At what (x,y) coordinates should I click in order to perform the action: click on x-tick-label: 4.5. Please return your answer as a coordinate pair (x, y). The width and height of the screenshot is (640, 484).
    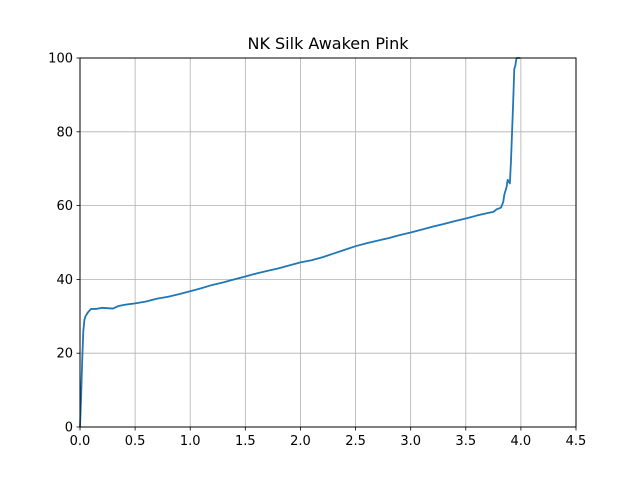
    Looking at the image, I should click on (576, 441).